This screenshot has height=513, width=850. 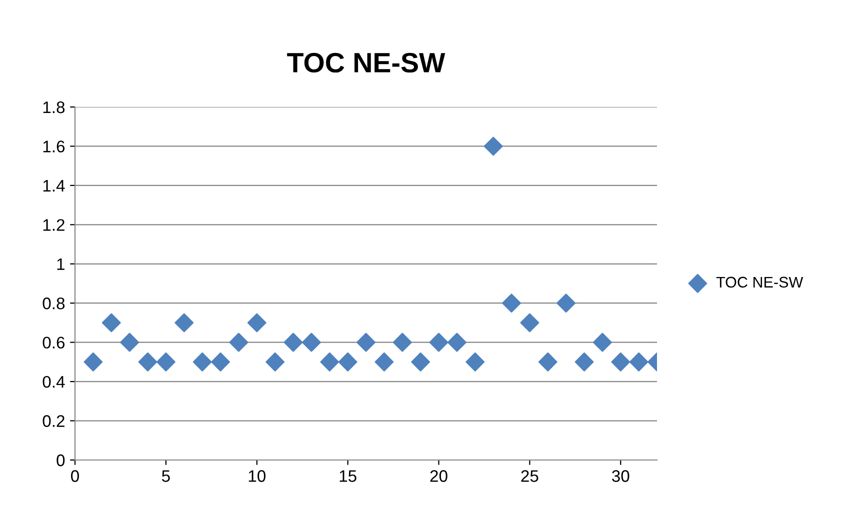 I want to click on y-tick-label: 1.4, so click(x=54, y=186).